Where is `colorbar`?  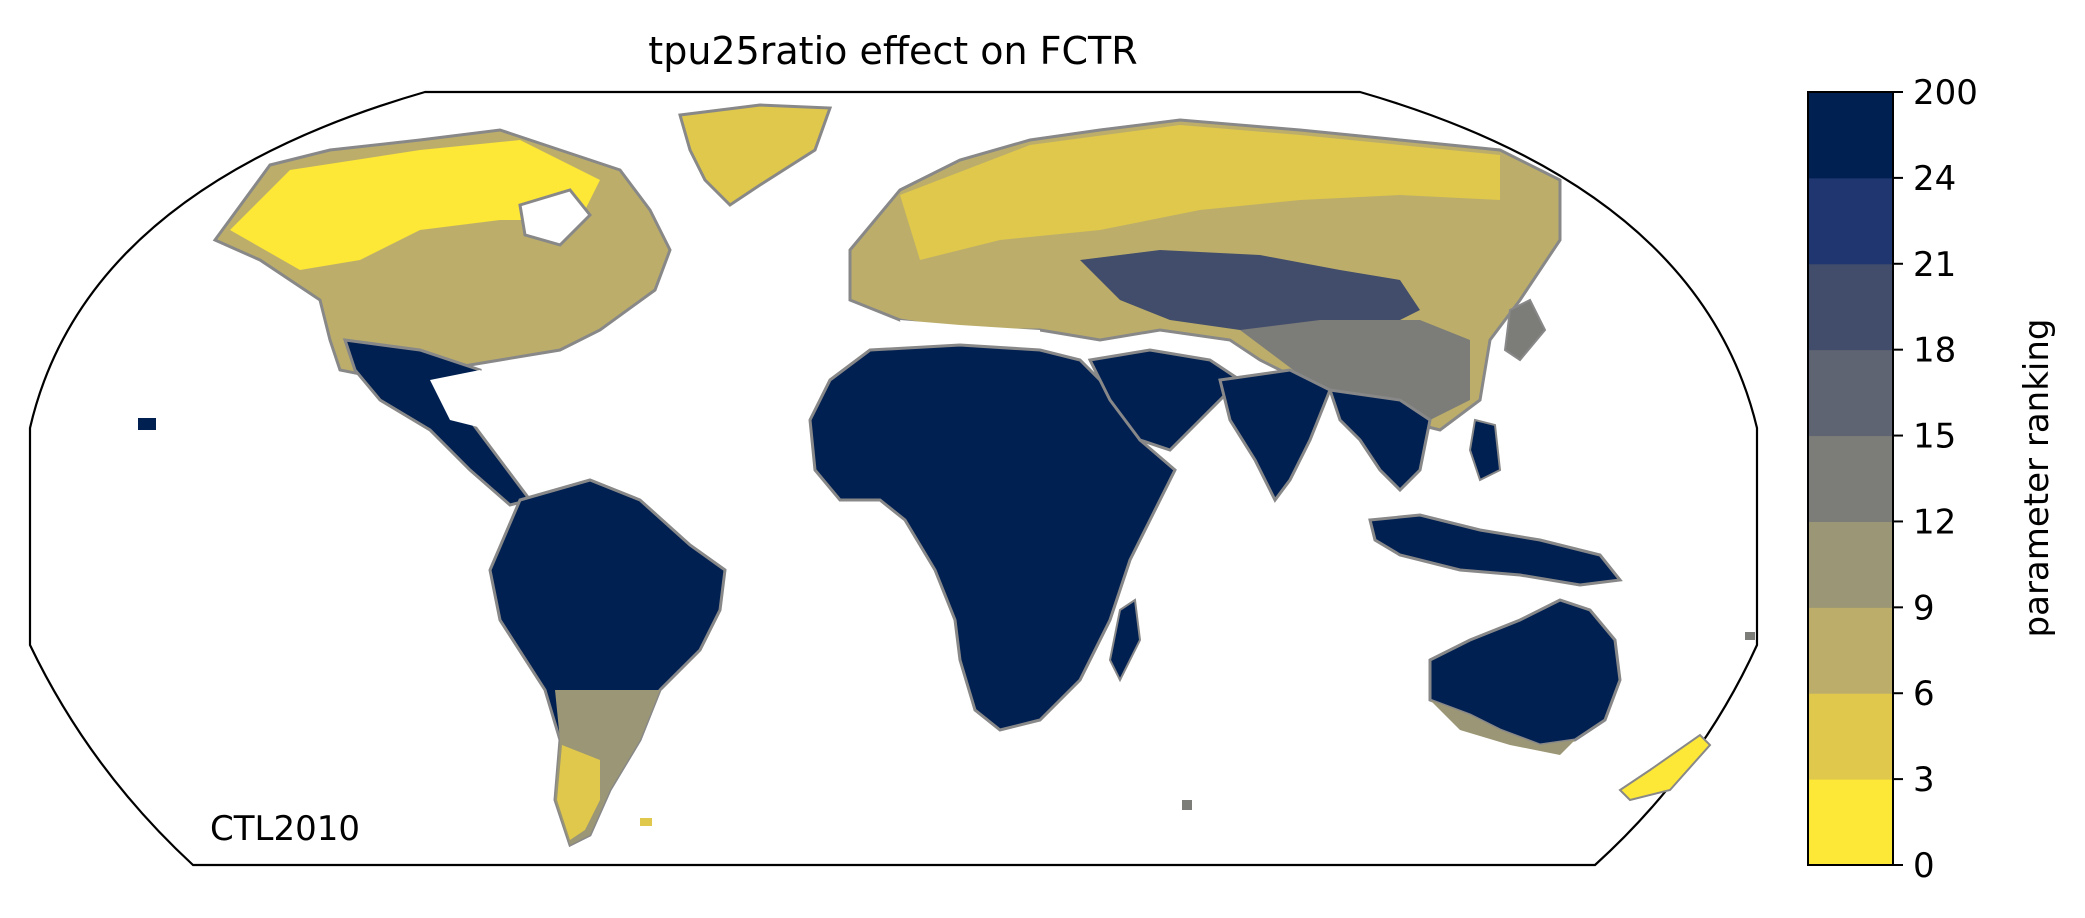
colorbar is located at coordinates (1850, 479).